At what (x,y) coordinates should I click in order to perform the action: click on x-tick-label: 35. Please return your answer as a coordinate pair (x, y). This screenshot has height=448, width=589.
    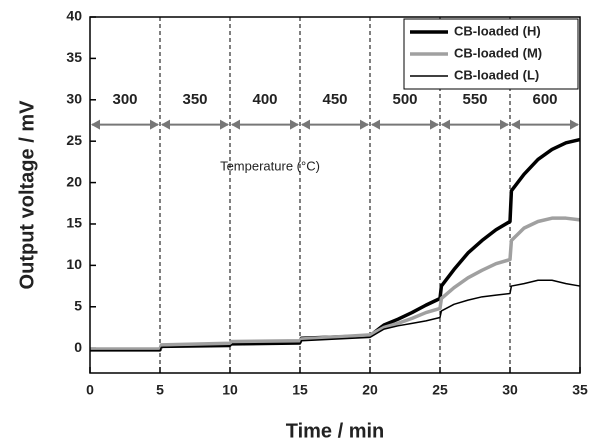
    Looking at the image, I should click on (580, 390).